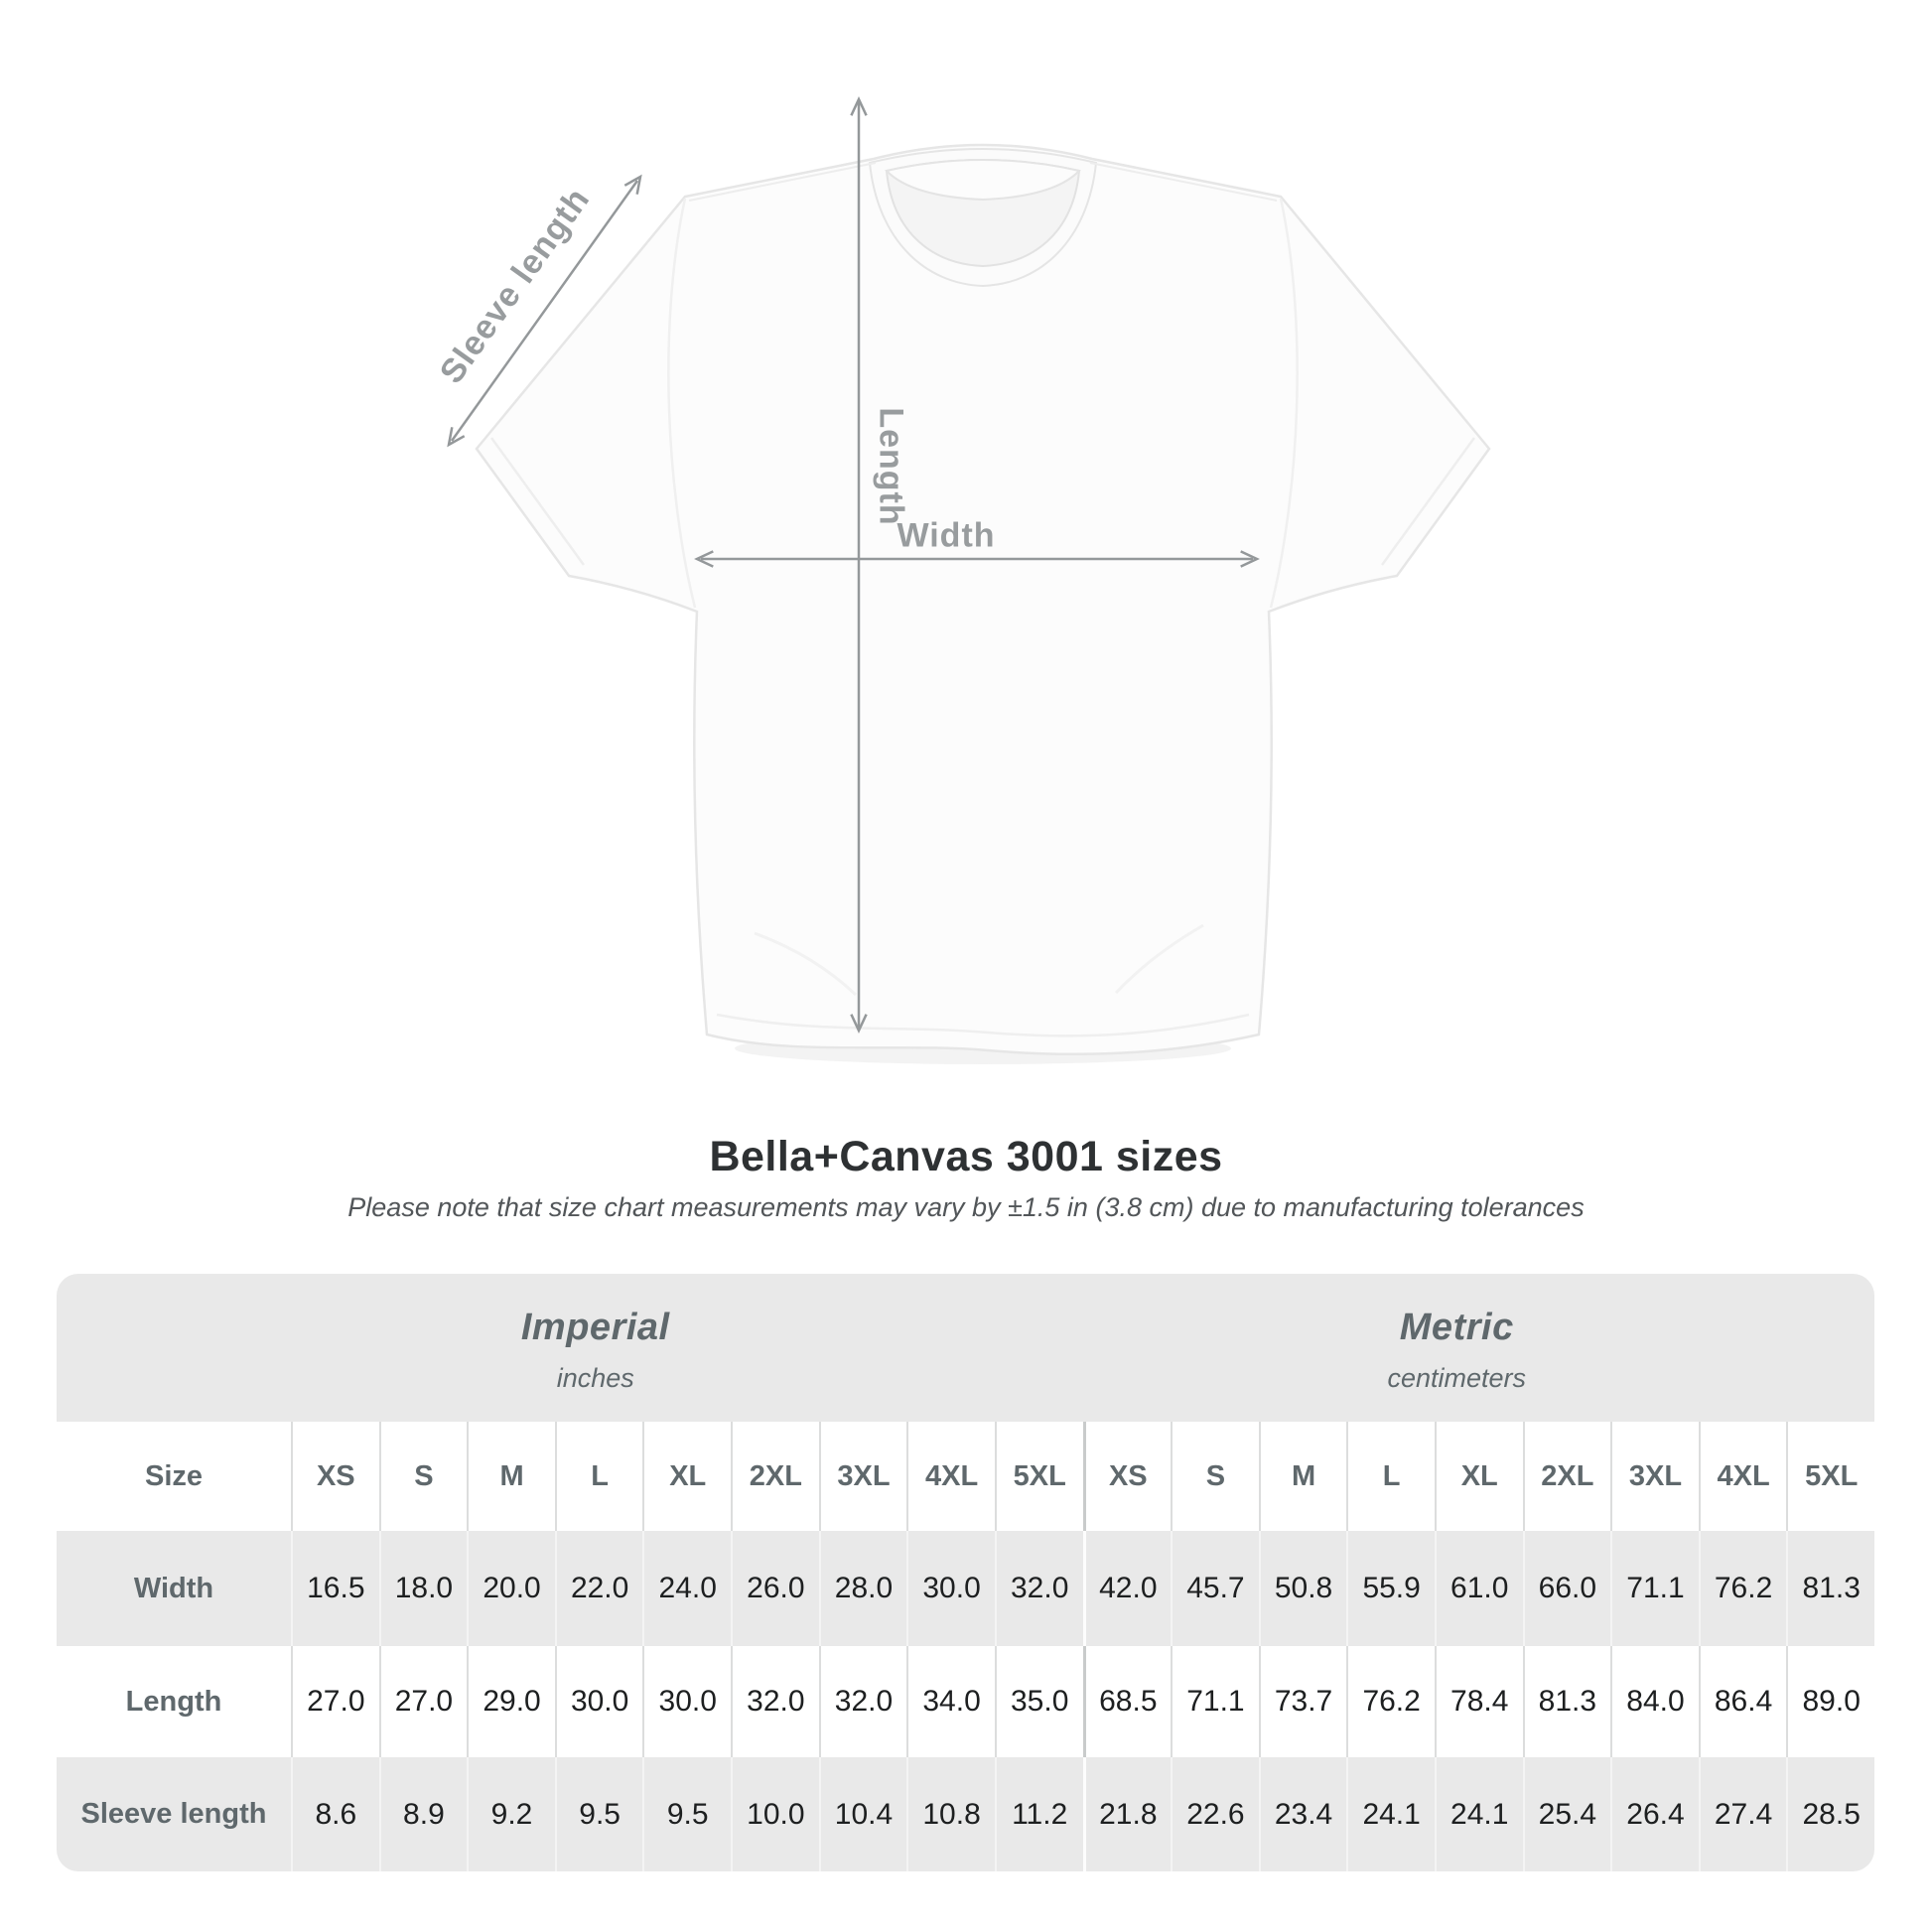 This screenshot has height=1932, width=1932. I want to click on size-value-cell: 9.2, so click(511, 1814).